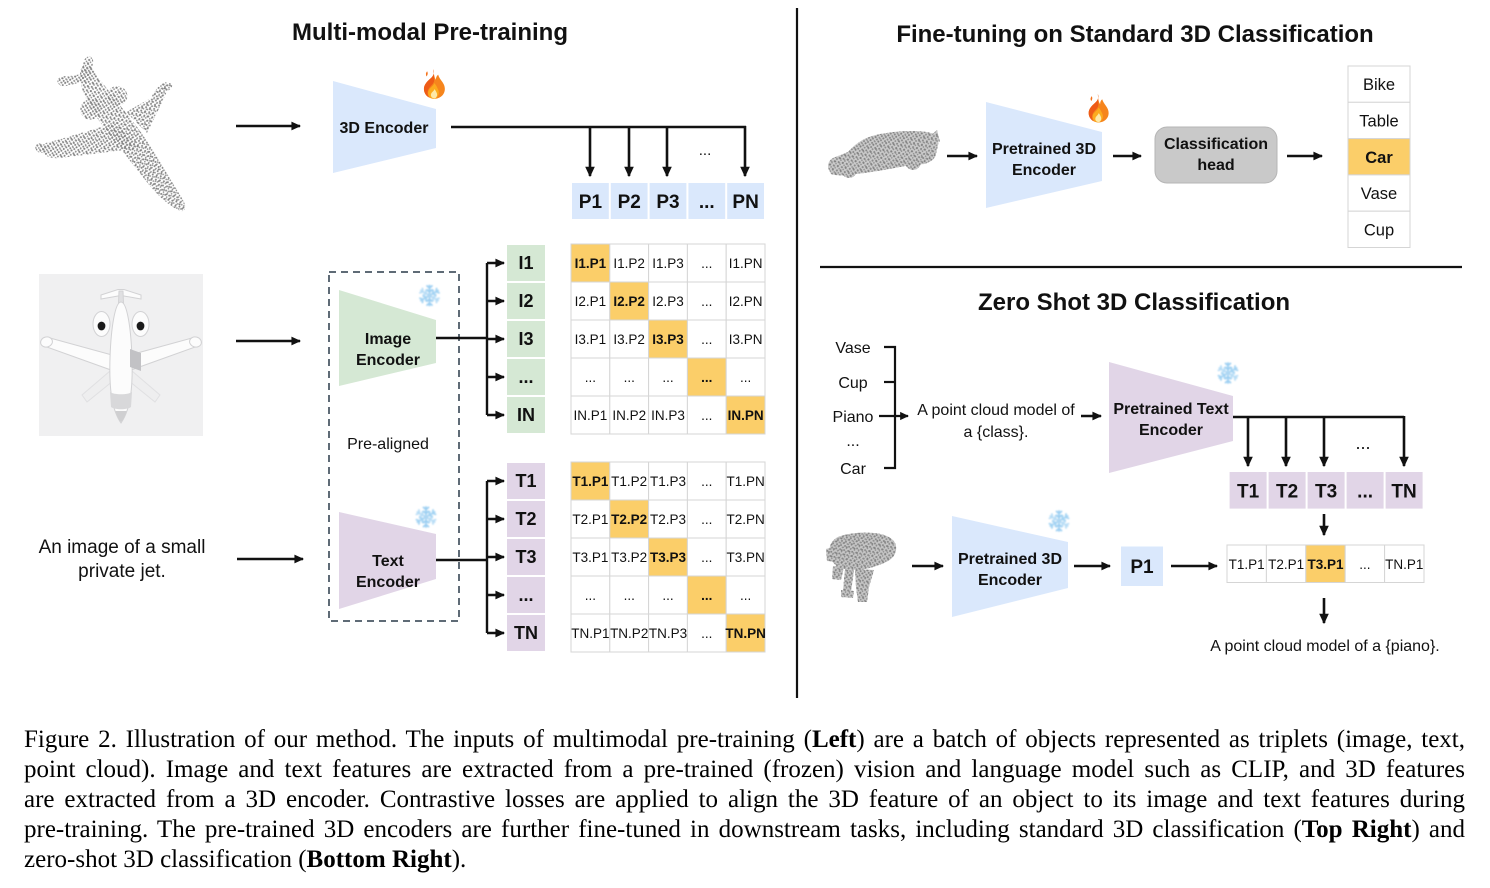 Image resolution: width=1490 pixels, height=888 pixels. Describe the element at coordinates (629, 519) in the screenshot. I see `svg-text: T2.P2` at that location.